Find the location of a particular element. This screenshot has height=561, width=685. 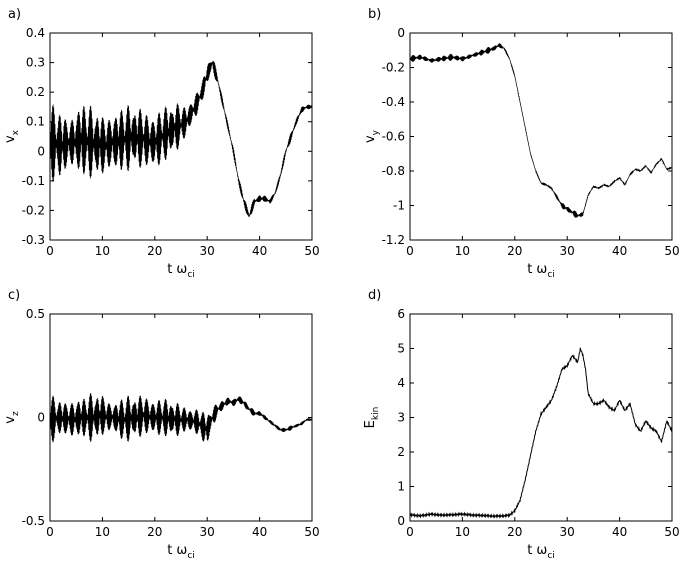

y-tick-label: 0.4 is located at coordinates (35, 33).